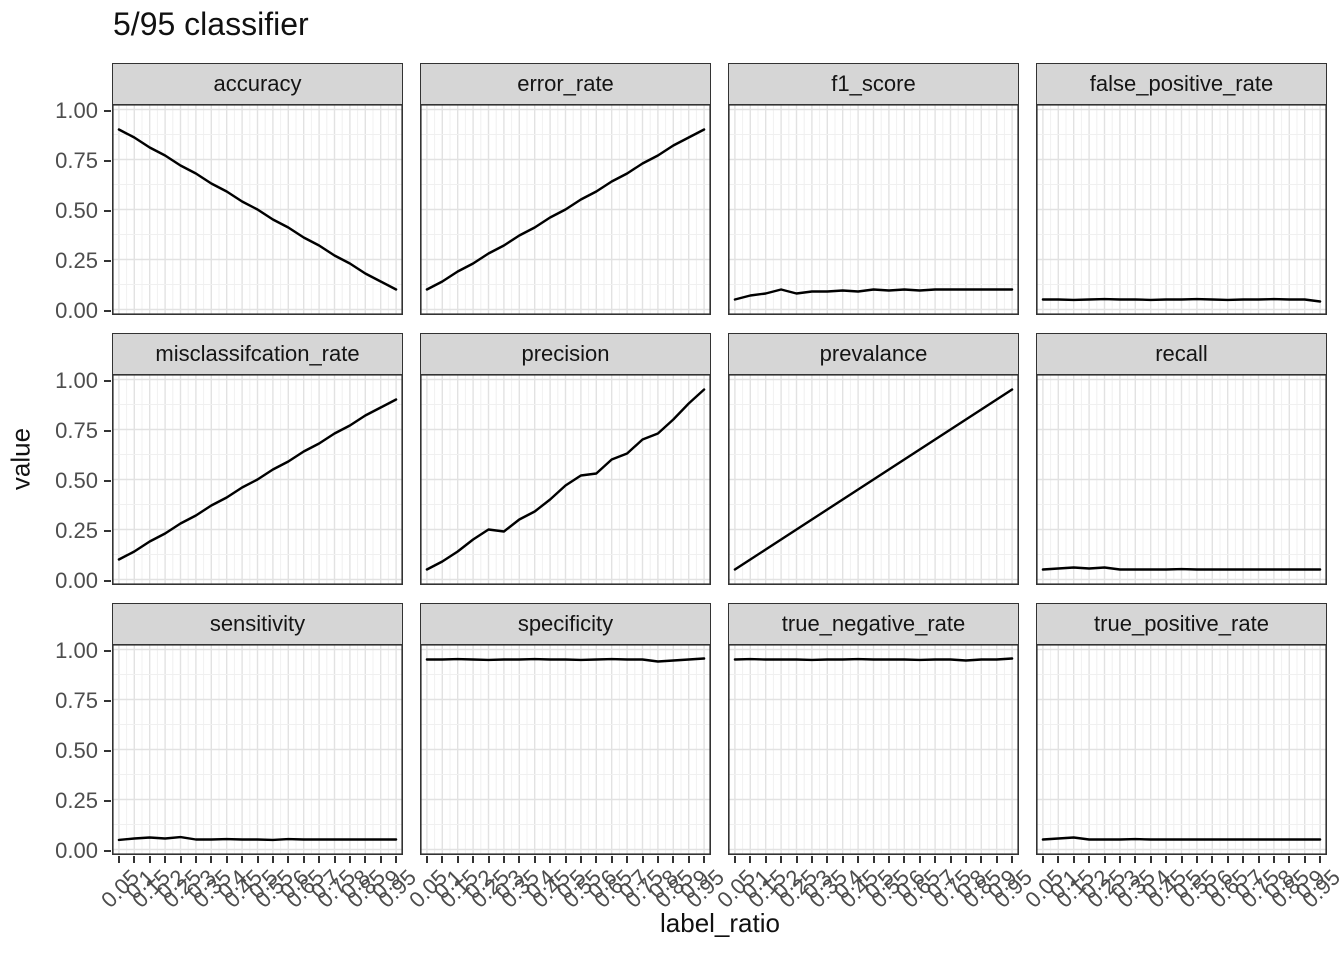 The width and height of the screenshot is (1344, 960). What do you see at coordinates (257, 459) in the screenshot?
I see `facet-misclassifcation_rate: misclassifcation_rate` at bounding box center [257, 459].